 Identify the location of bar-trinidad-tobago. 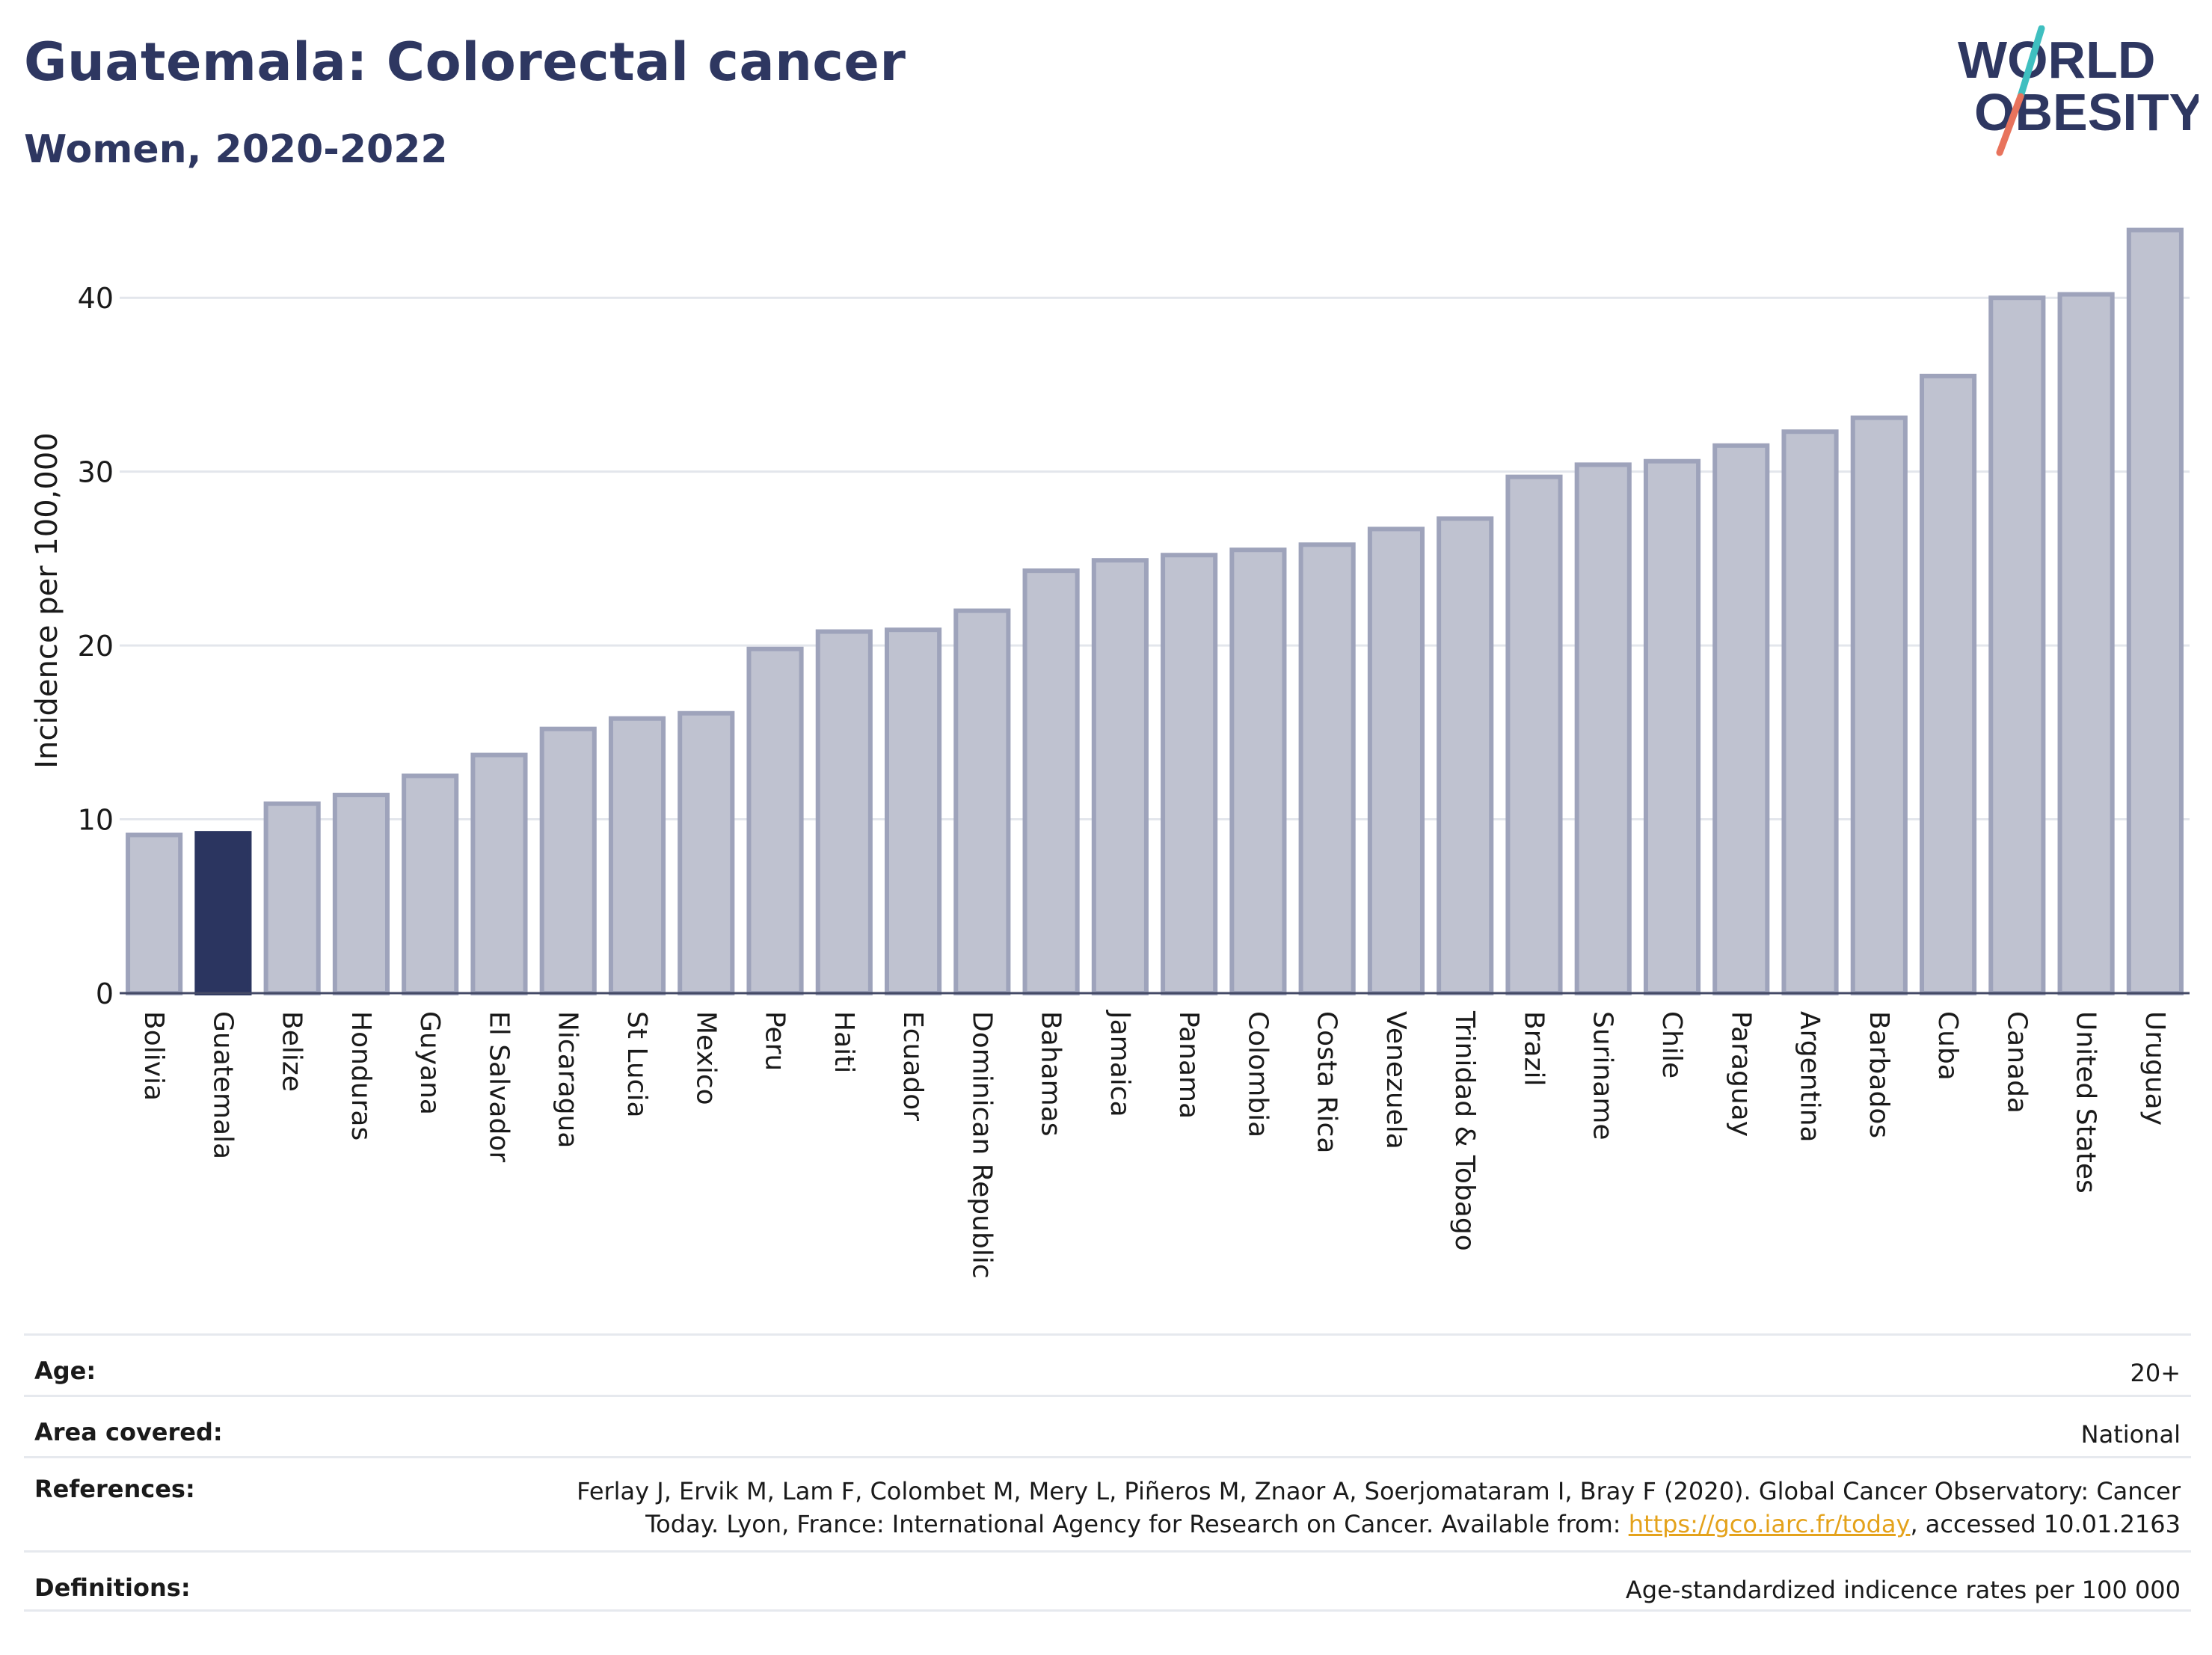
(1465, 755).